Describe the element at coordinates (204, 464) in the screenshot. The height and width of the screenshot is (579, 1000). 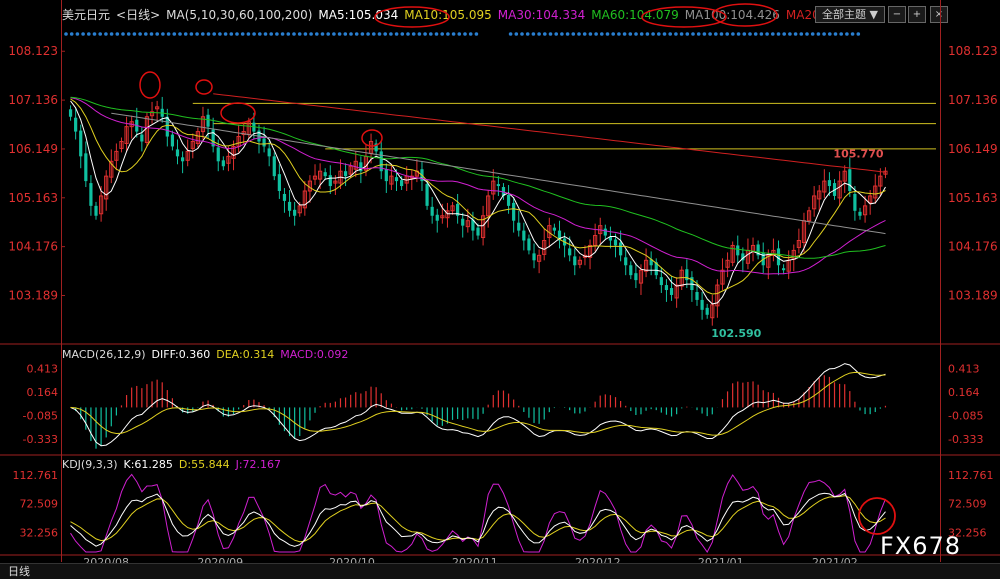
I see `kdj-d: D:55.844` at that location.